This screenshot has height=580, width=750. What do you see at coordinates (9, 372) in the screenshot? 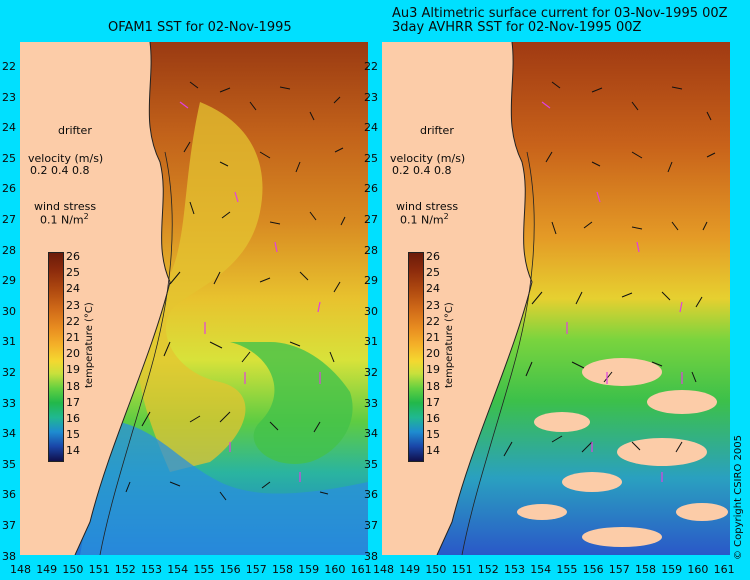
I see `latitude-label: 32` at bounding box center [9, 372].